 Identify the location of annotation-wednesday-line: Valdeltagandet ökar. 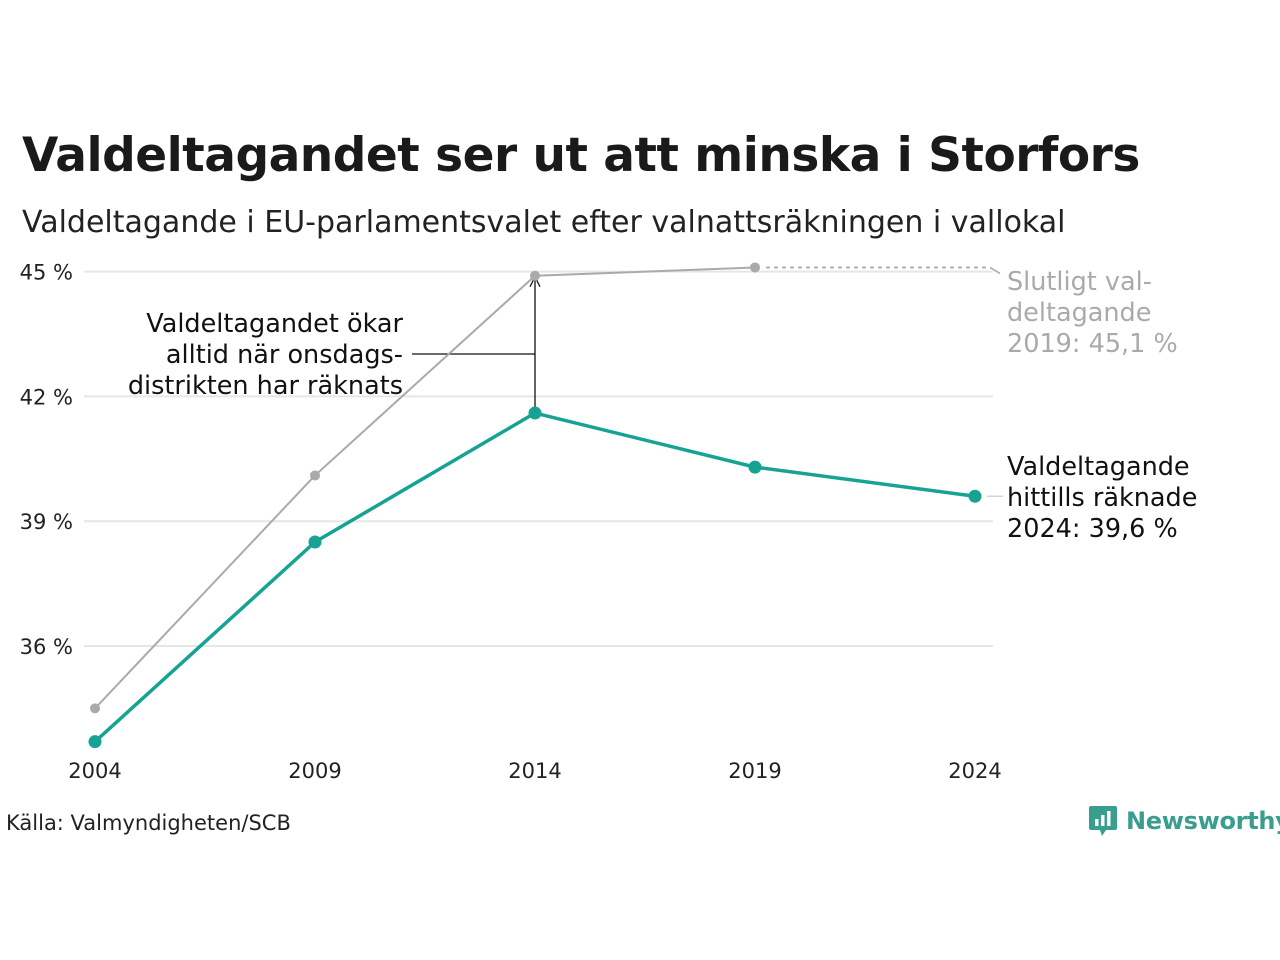
(274, 324).